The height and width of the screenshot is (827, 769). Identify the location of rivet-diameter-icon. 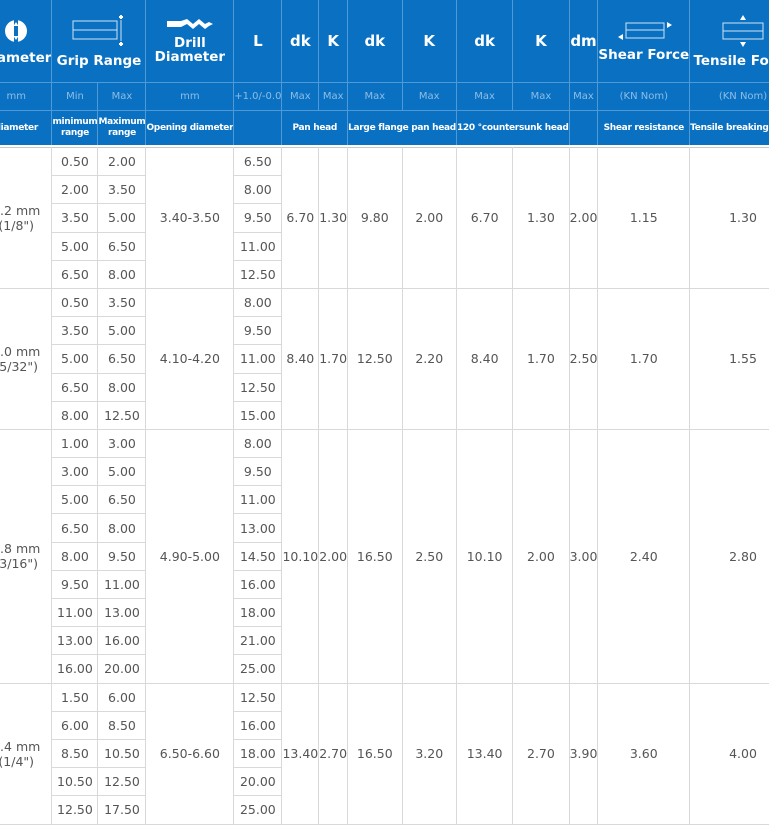
(16, 31).